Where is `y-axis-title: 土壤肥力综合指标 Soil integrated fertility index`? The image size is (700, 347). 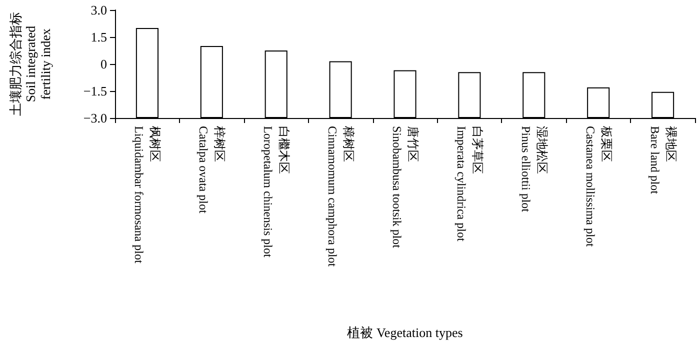 y-axis-title: 土壤肥力综合指标 Soil integrated fertility index is located at coordinates (30, 64).